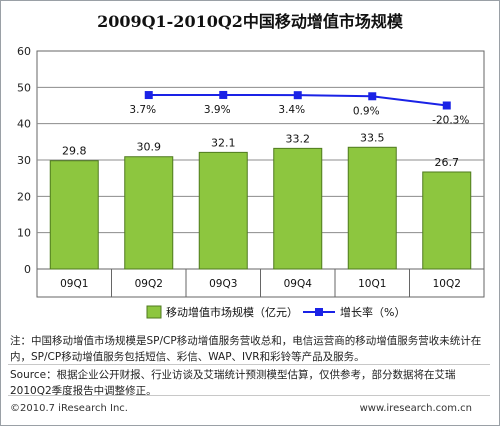  What do you see at coordinates (24, 124) in the screenshot?
I see `y-tick-label: 40` at bounding box center [24, 124].